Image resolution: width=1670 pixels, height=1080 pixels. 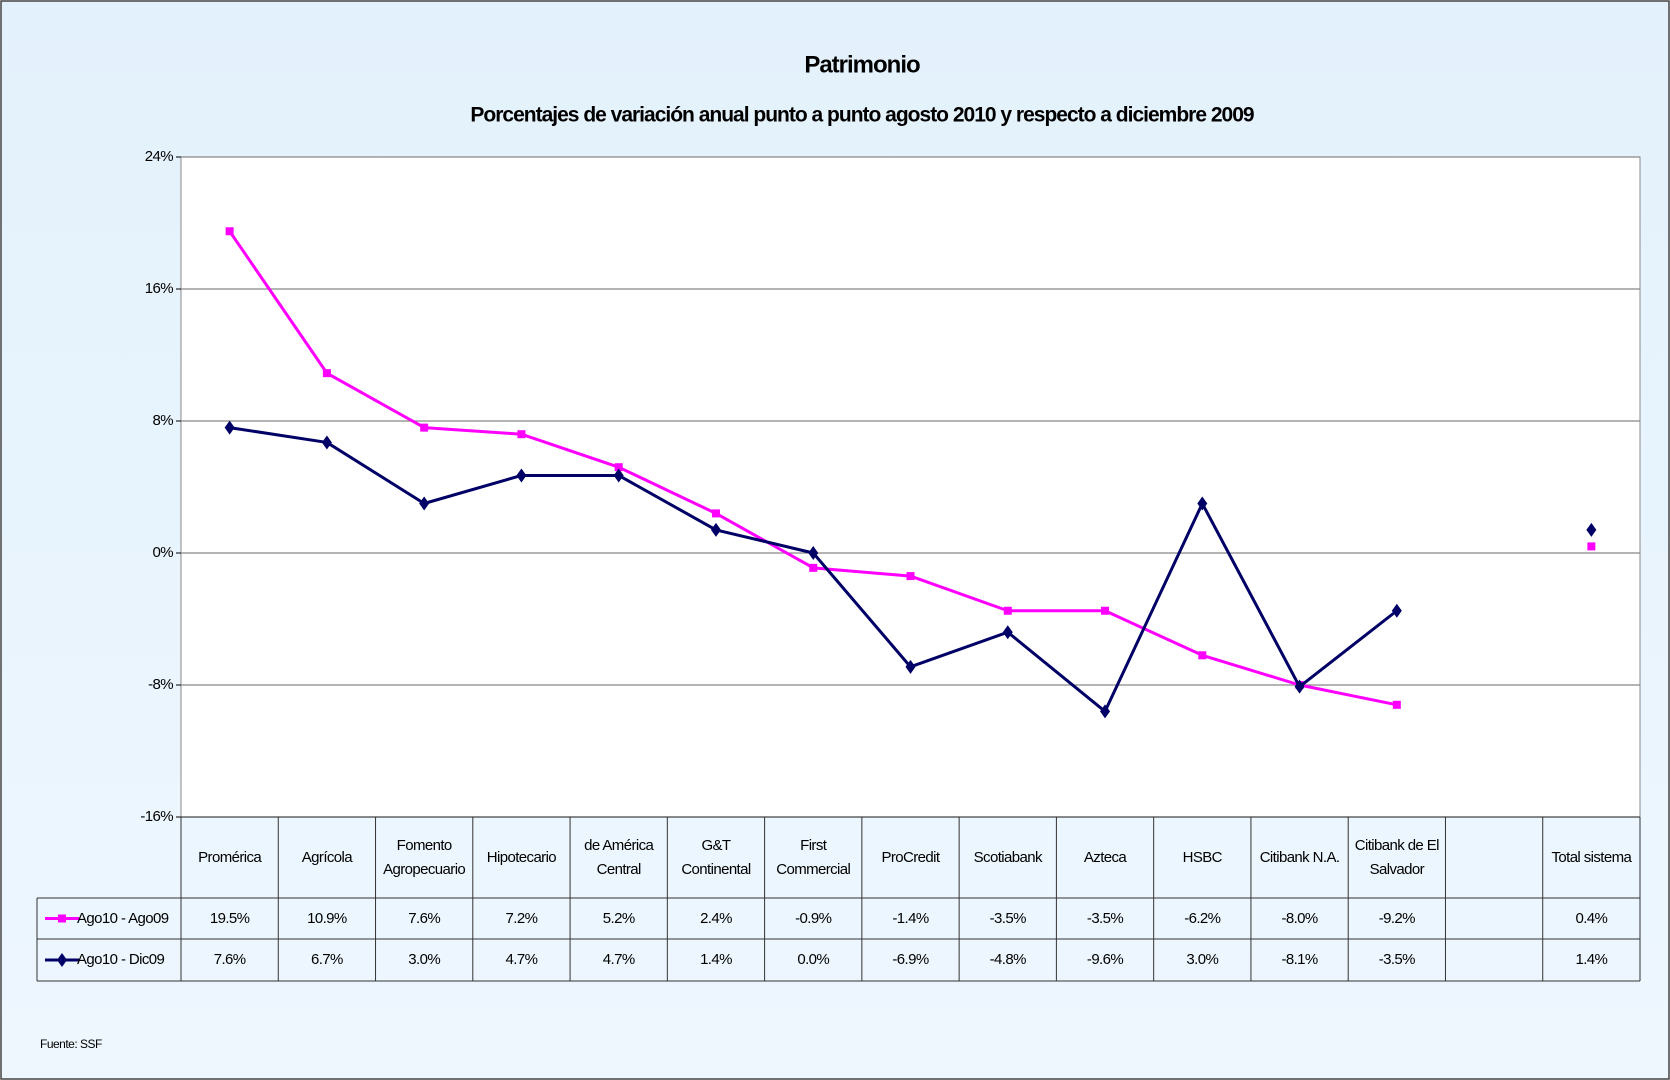 I want to click on value-label: 7.2%, so click(x=521, y=918).